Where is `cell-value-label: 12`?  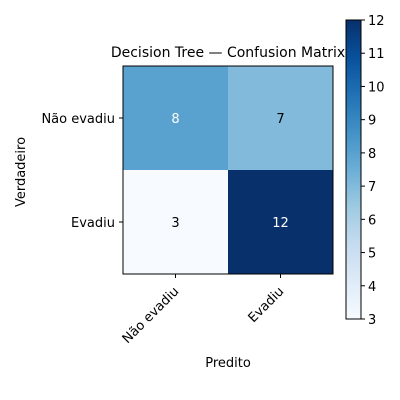
cell-value-label: 12 is located at coordinates (280, 223).